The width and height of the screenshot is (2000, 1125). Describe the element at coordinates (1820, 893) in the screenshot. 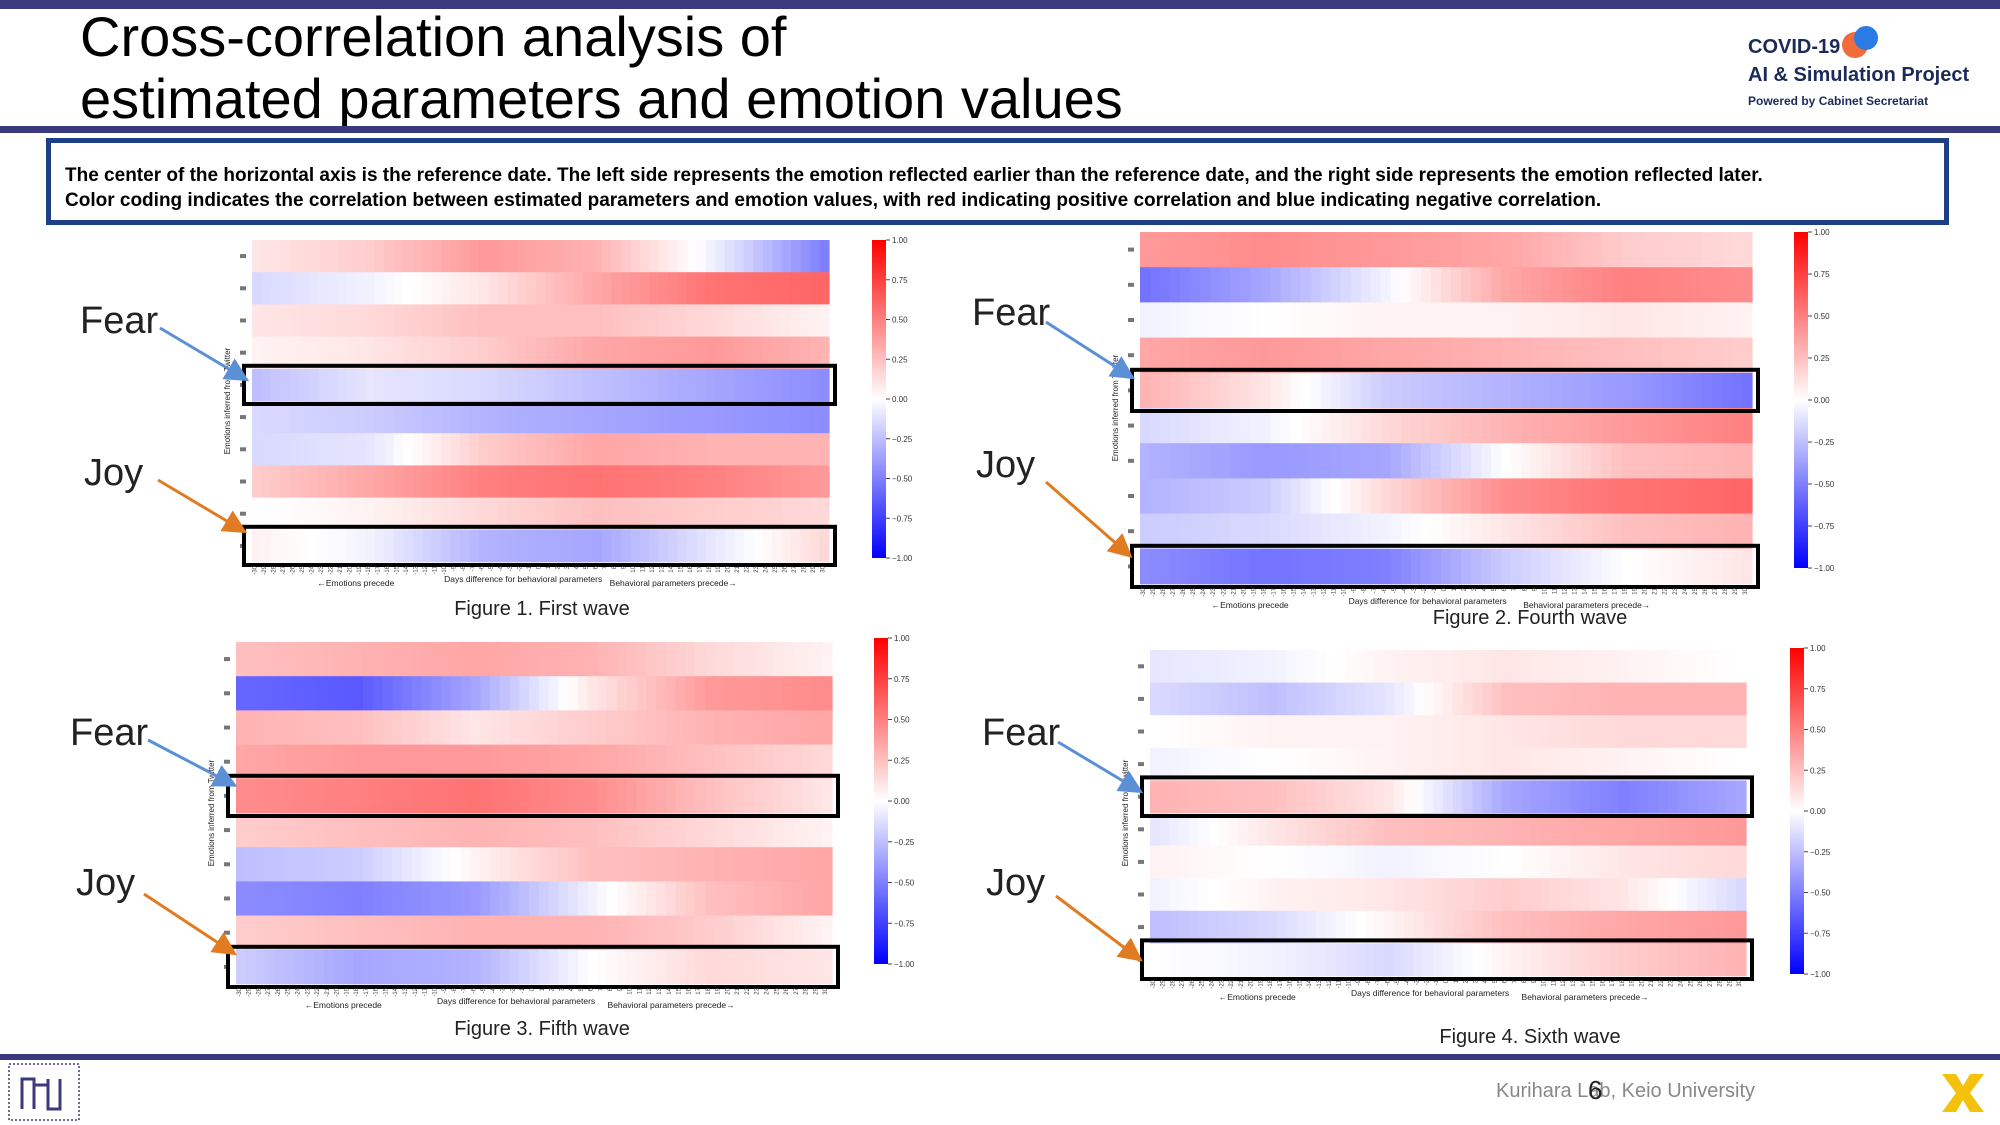

I see `colorbar-tick-label: −0.50` at that location.